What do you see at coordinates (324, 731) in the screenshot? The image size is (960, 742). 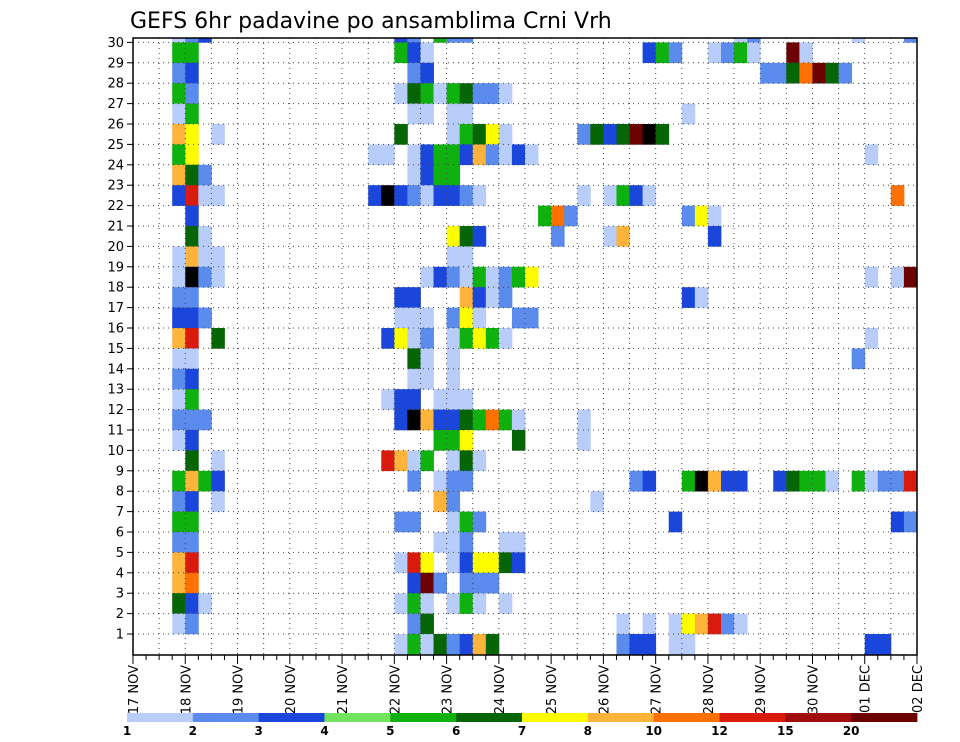 I see `legend-label: 4` at bounding box center [324, 731].